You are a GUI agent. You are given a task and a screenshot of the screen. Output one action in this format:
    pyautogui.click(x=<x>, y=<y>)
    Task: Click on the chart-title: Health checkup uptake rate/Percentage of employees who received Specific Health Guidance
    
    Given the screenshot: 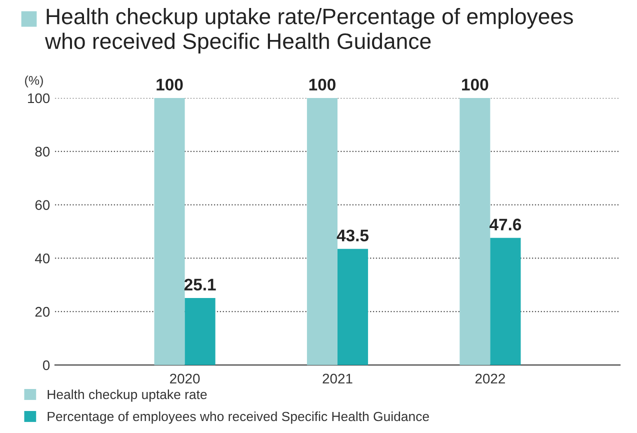 What is the action you would take?
    pyautogui.click(x=308, y=31)
    